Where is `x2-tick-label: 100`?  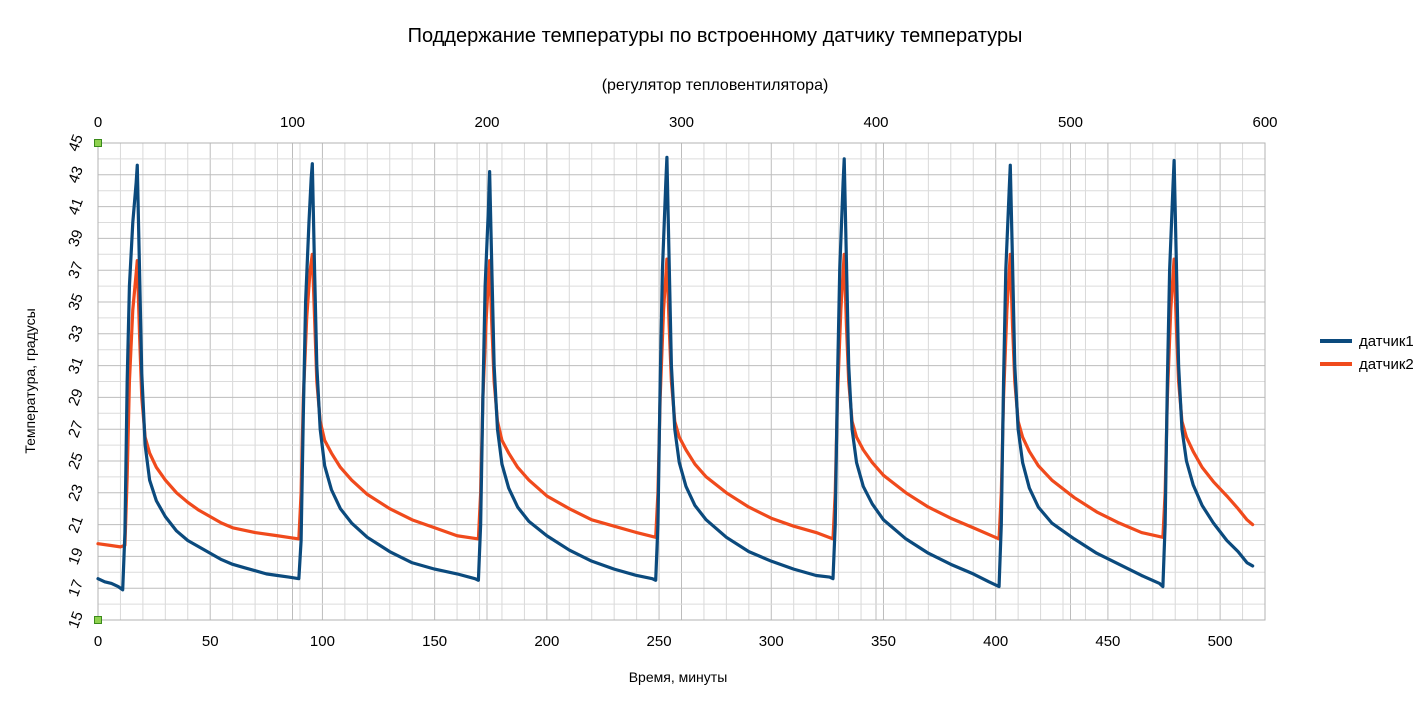 x2-tick-label: 100 is located at coordinates (292, 122).